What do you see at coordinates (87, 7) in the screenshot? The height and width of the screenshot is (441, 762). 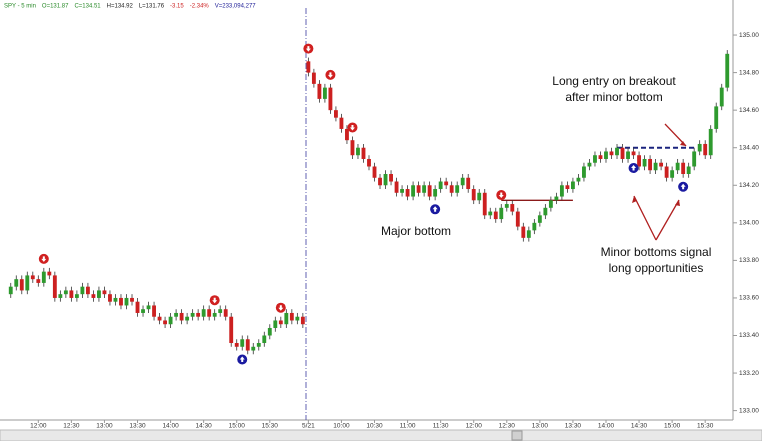 I see `header-item: C=134.51` at bounding box center [87, 7].